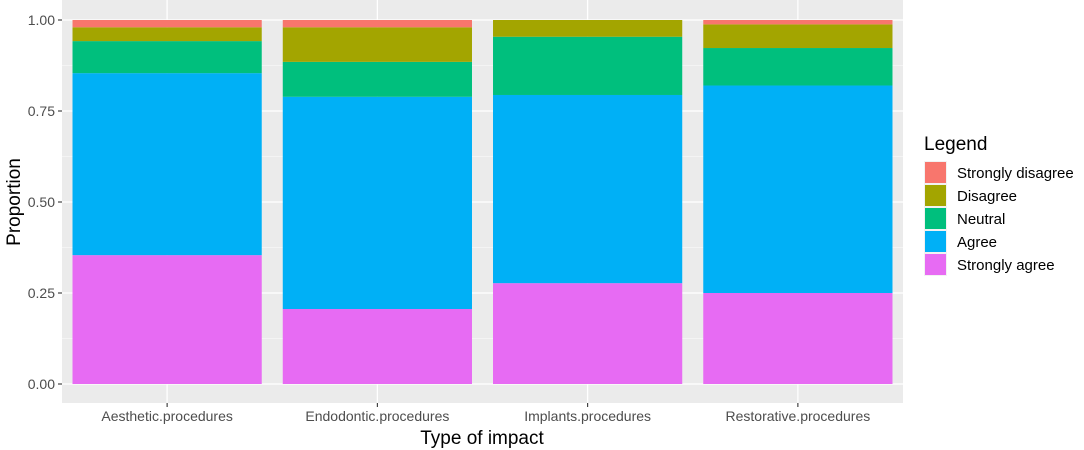 The height and width of the screenshot is (450, 1084). What do you see at coordinates (482, 438) in the screenshot?
I see `x-axis-title: Type of impact` at bounding box center [482, 438].